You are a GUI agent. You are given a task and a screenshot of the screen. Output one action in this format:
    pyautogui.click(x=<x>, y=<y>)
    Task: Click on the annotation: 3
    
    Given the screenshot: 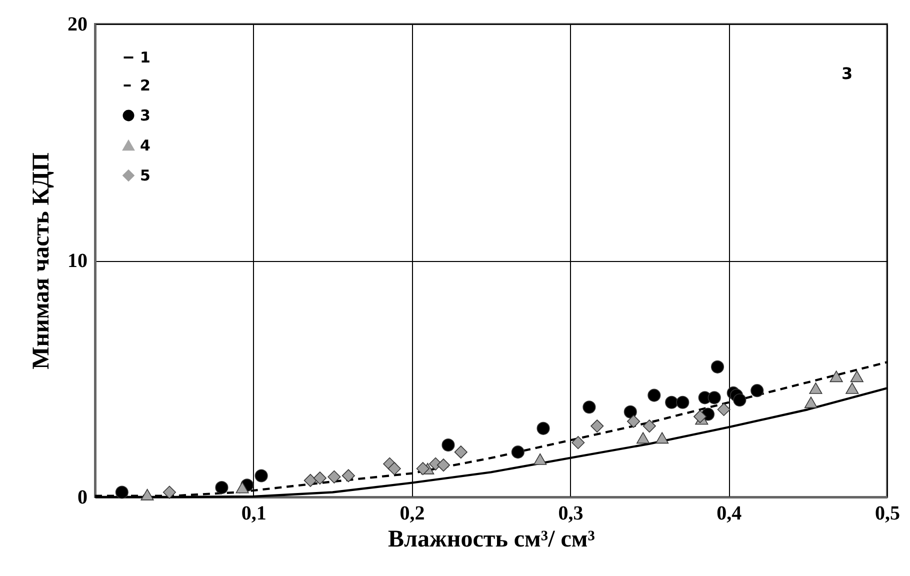 What is the action you would take?
    pyautogui.click(x=847, y=73)
    